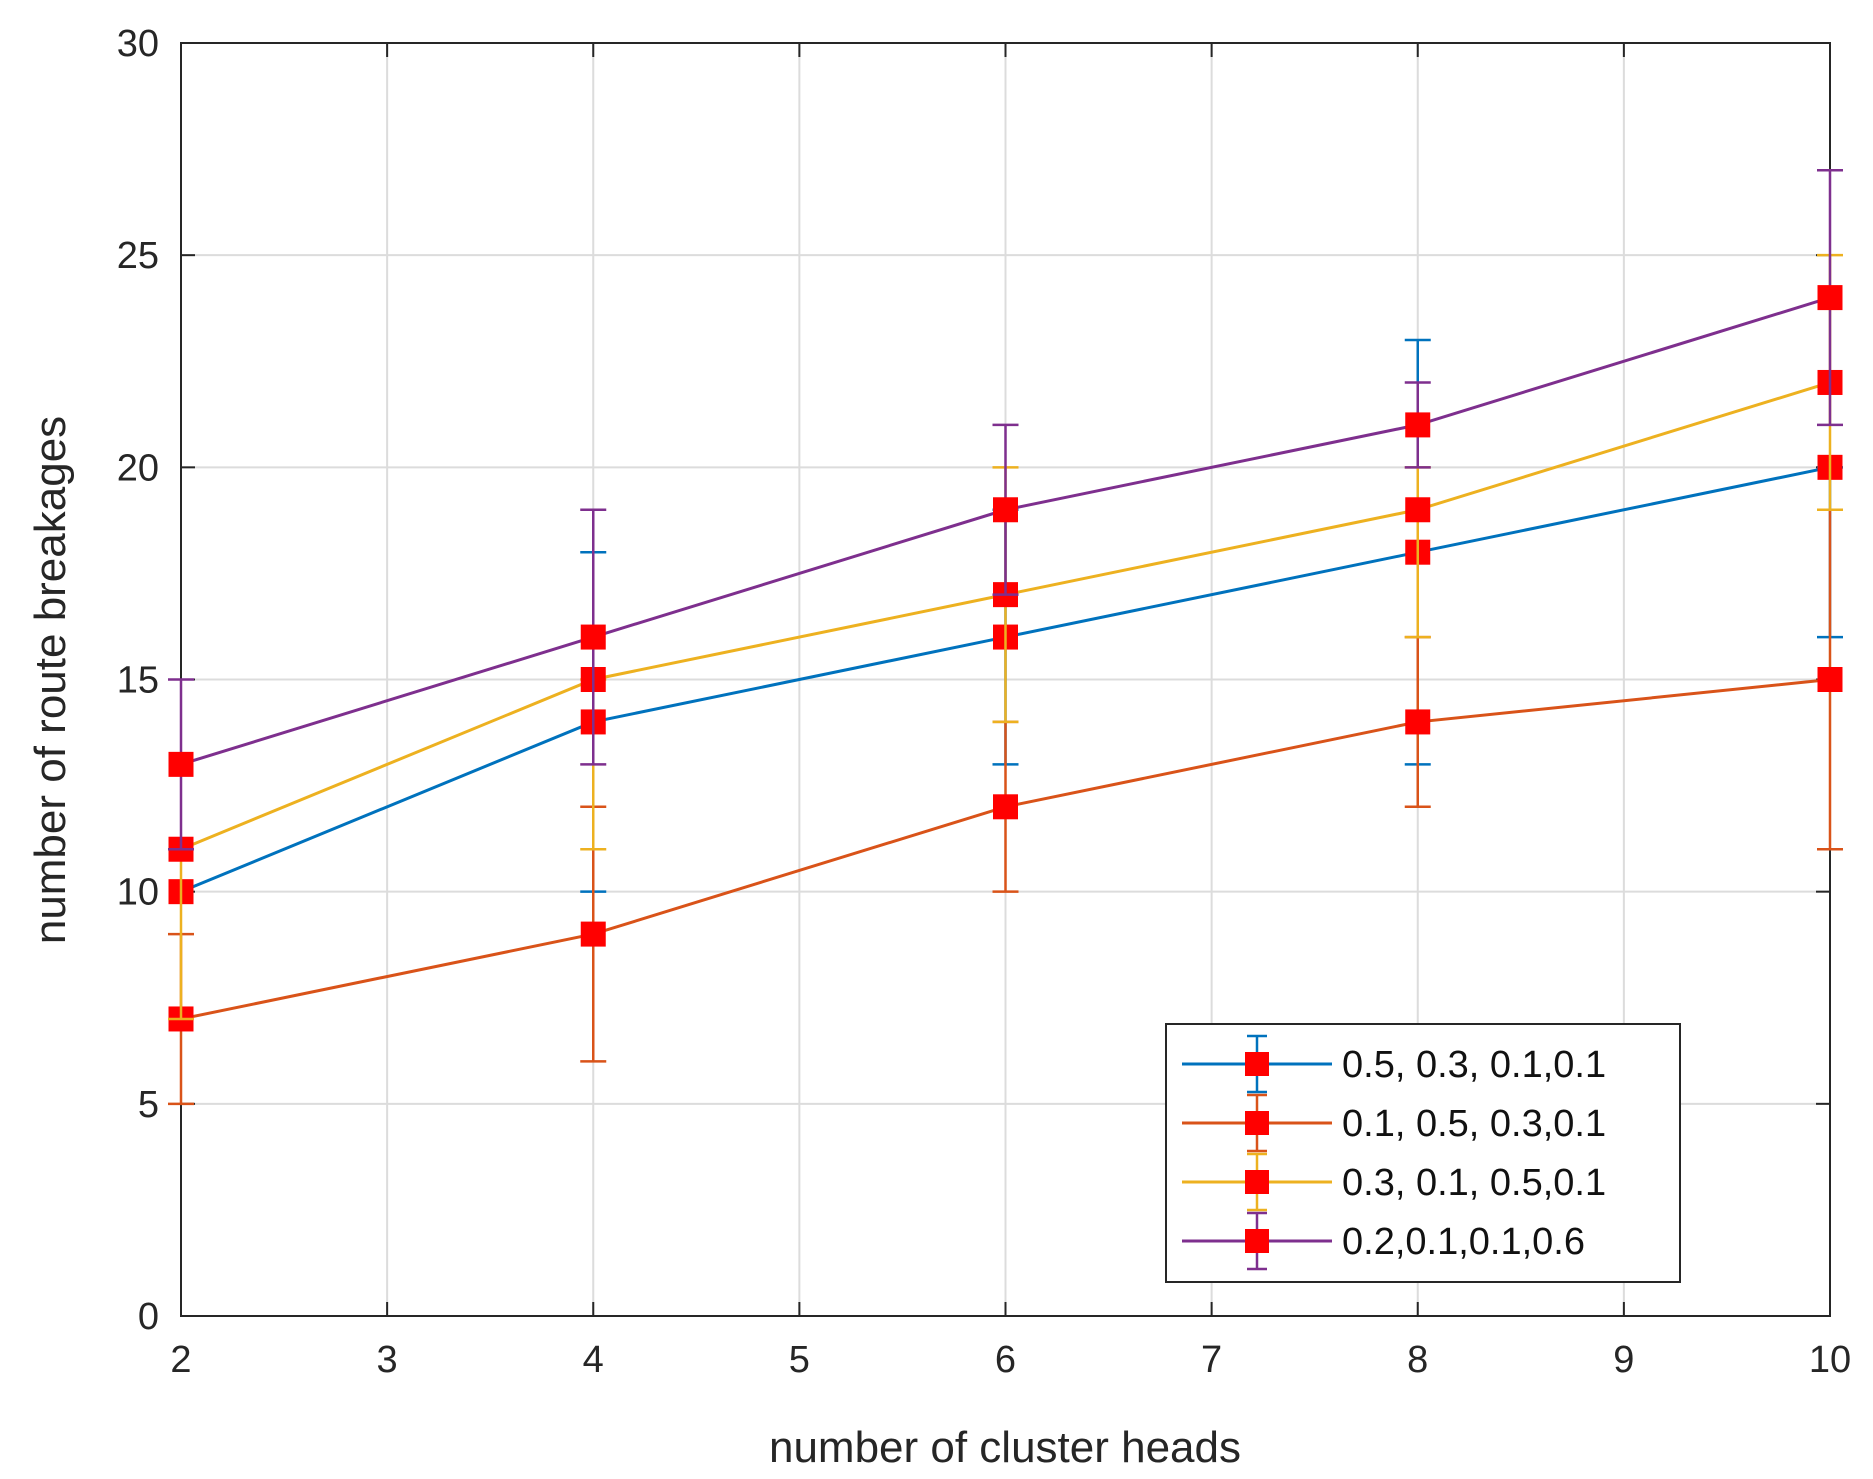  What do you see at coordinates (1211, 1360) in the screenshot?
I see `x-tick-label: 7` at bounding box center [1211, 1360].